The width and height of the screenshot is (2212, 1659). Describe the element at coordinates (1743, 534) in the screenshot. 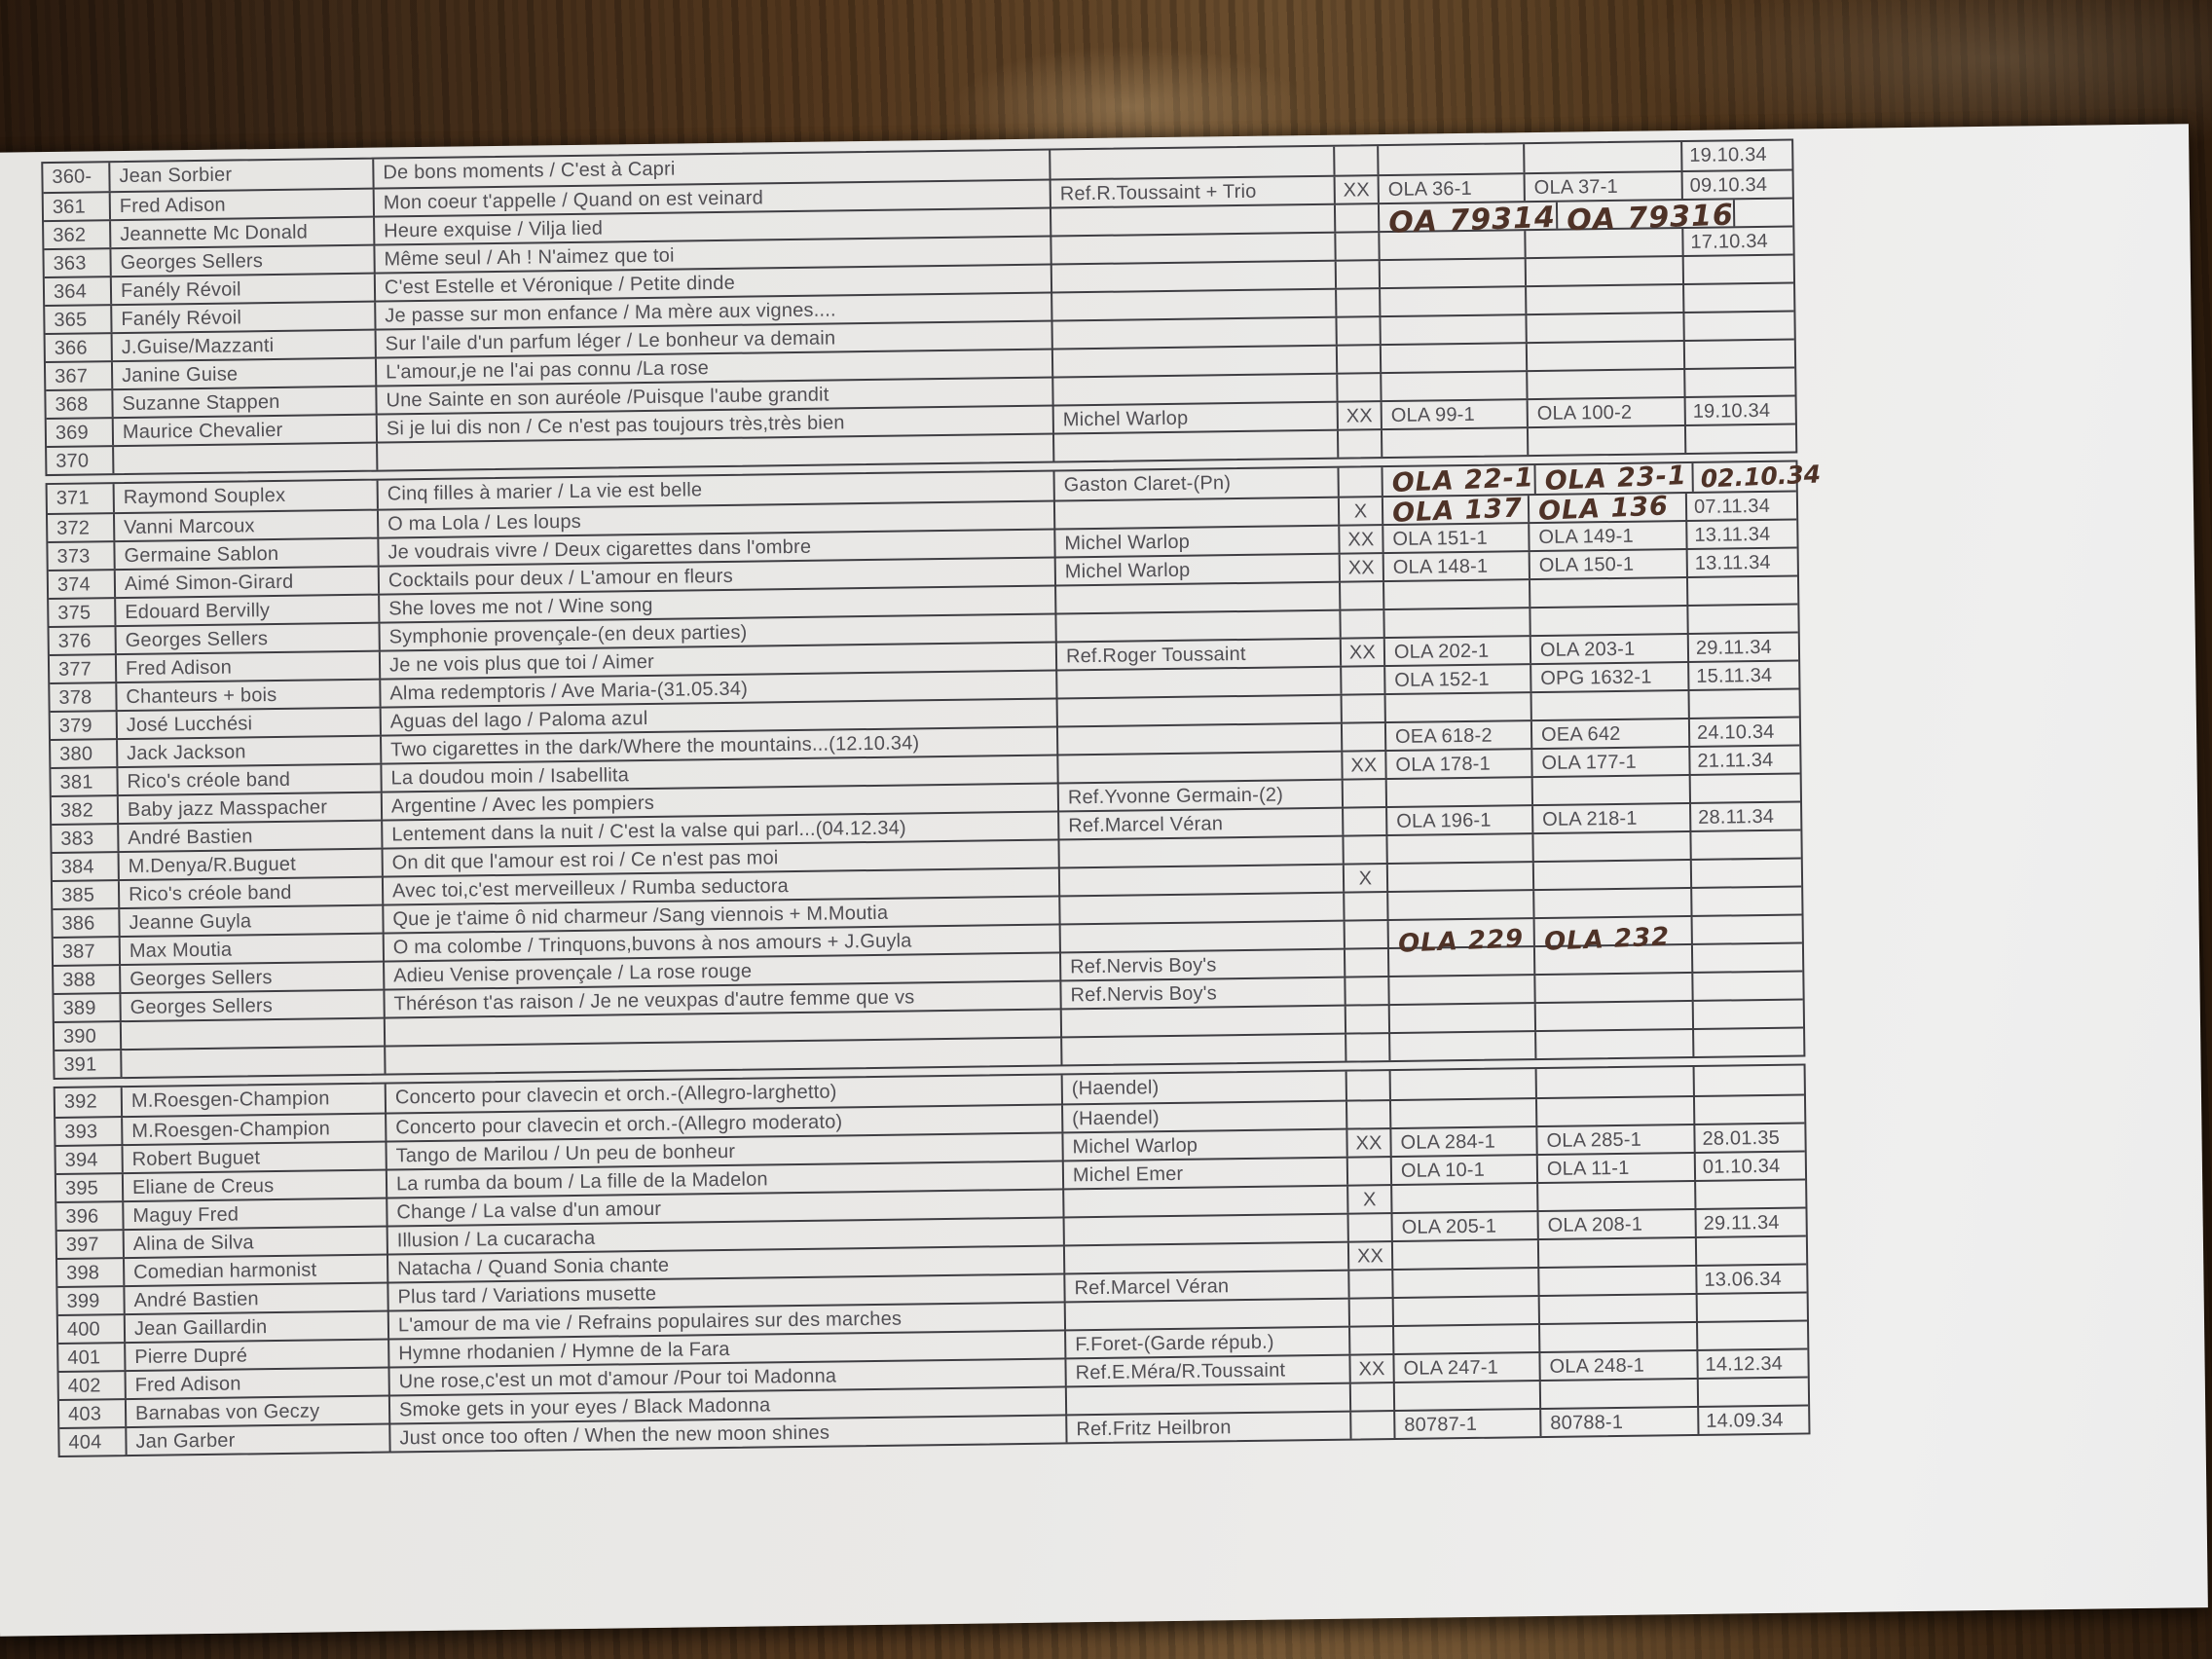

I see `cell-date: 13.11.34` at that location.